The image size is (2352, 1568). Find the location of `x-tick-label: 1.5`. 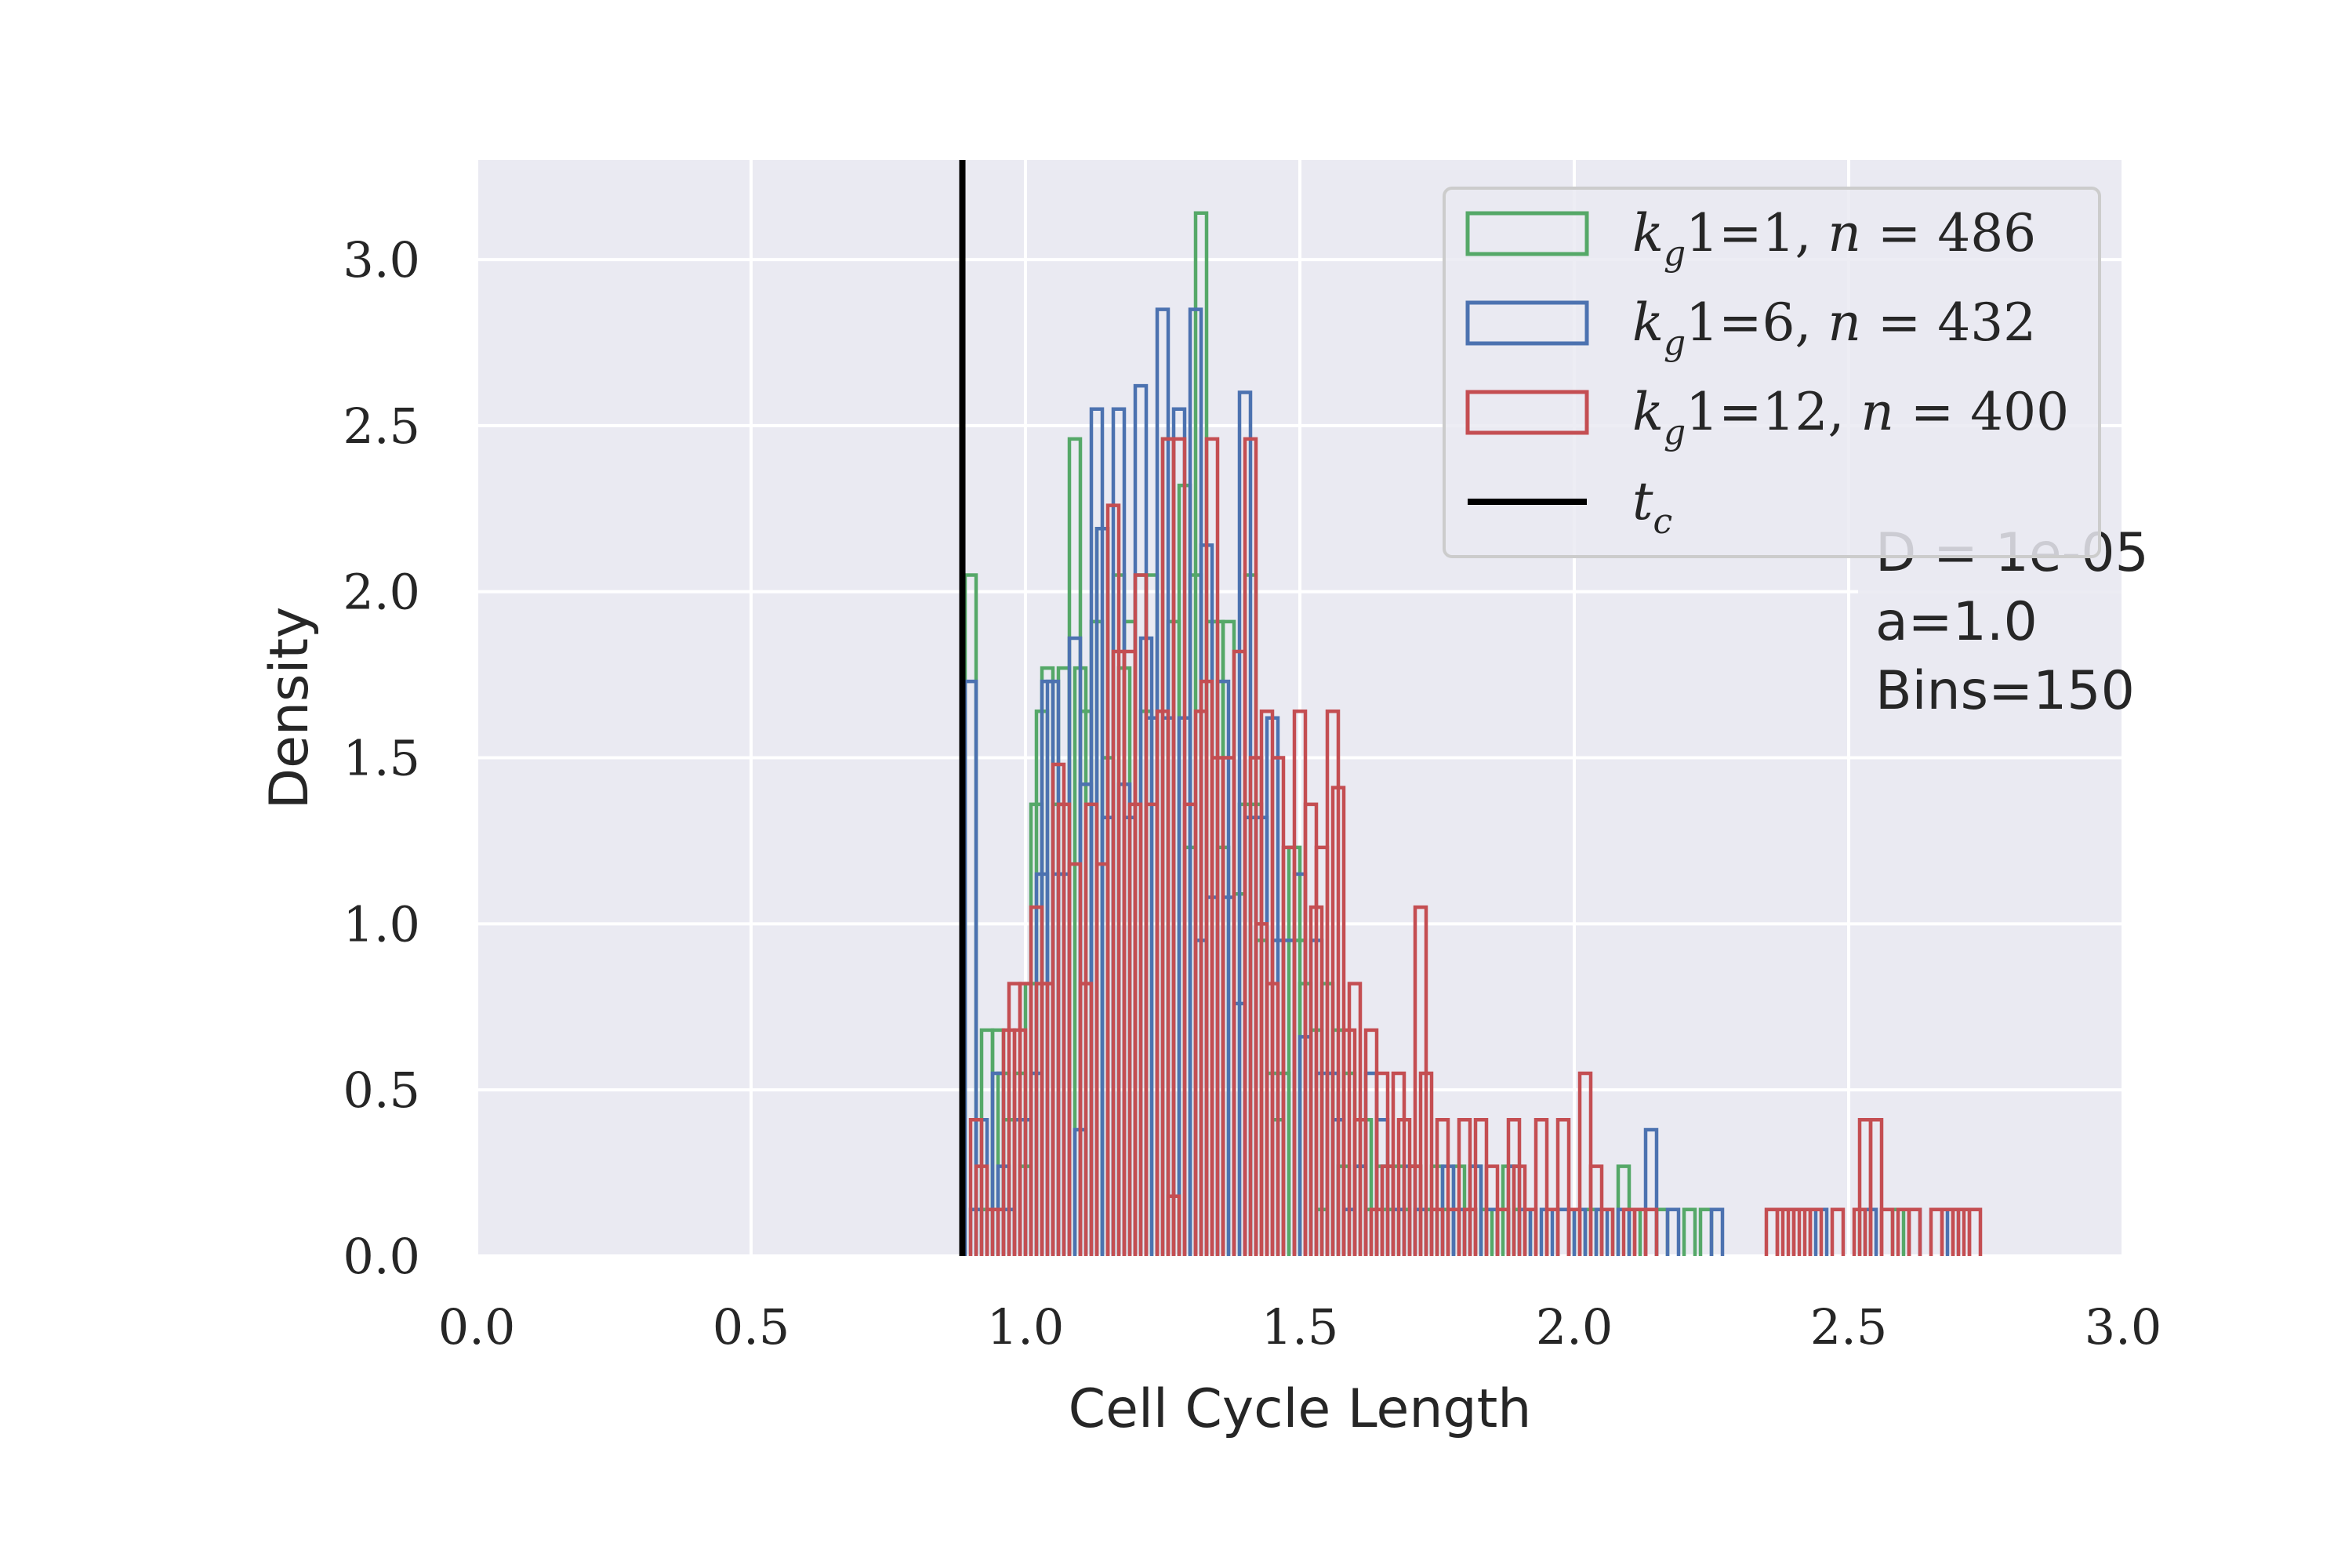

x-tick-label: 1.5 is located at coordinates (1300, 1327).